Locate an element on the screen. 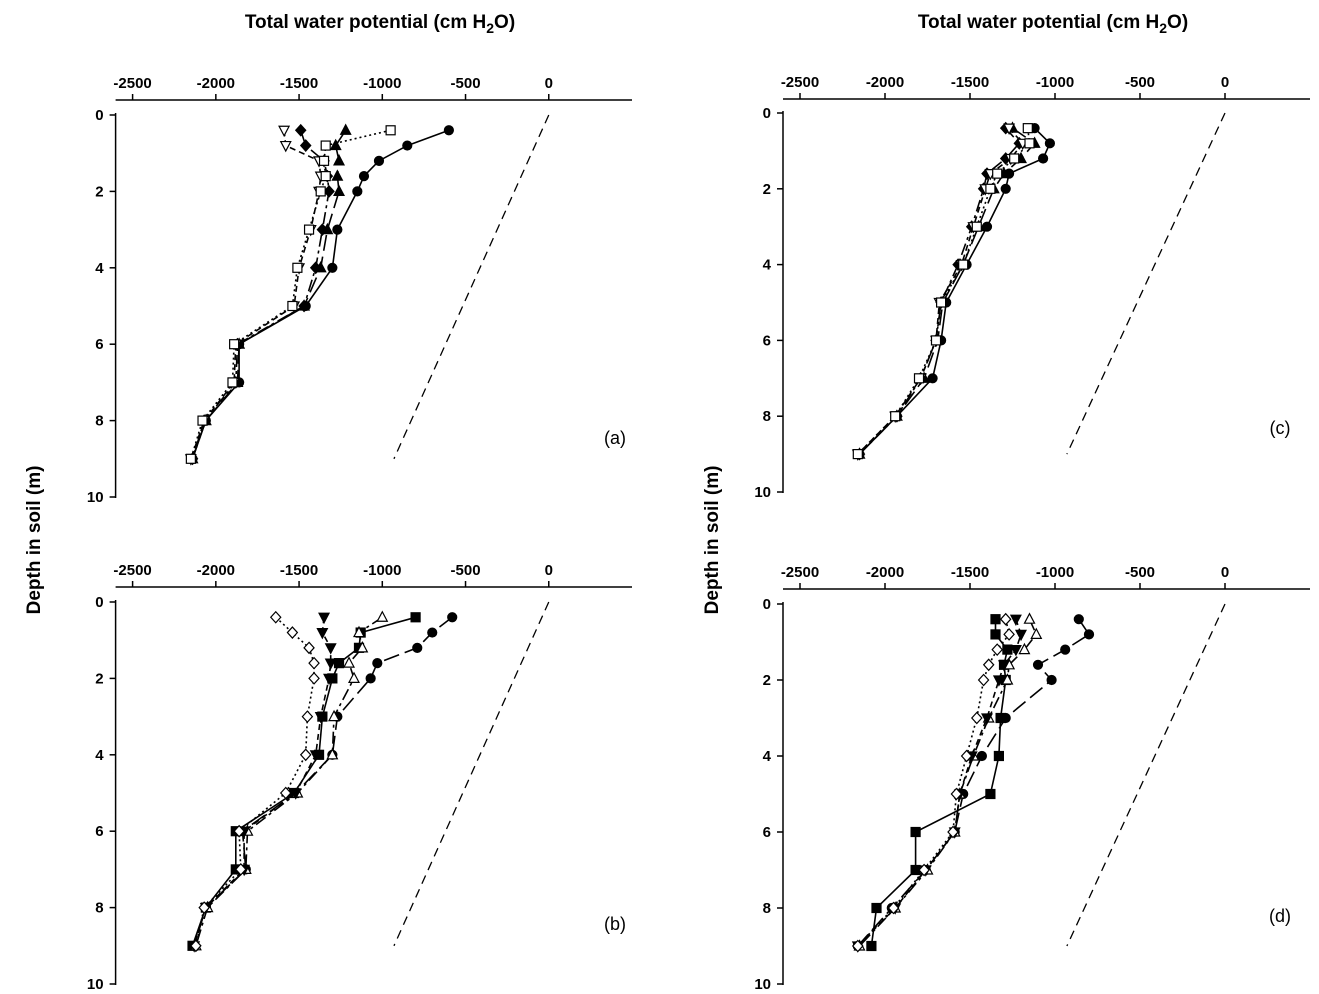  y-tick-label: 4 is located at coordinates (767, 756).